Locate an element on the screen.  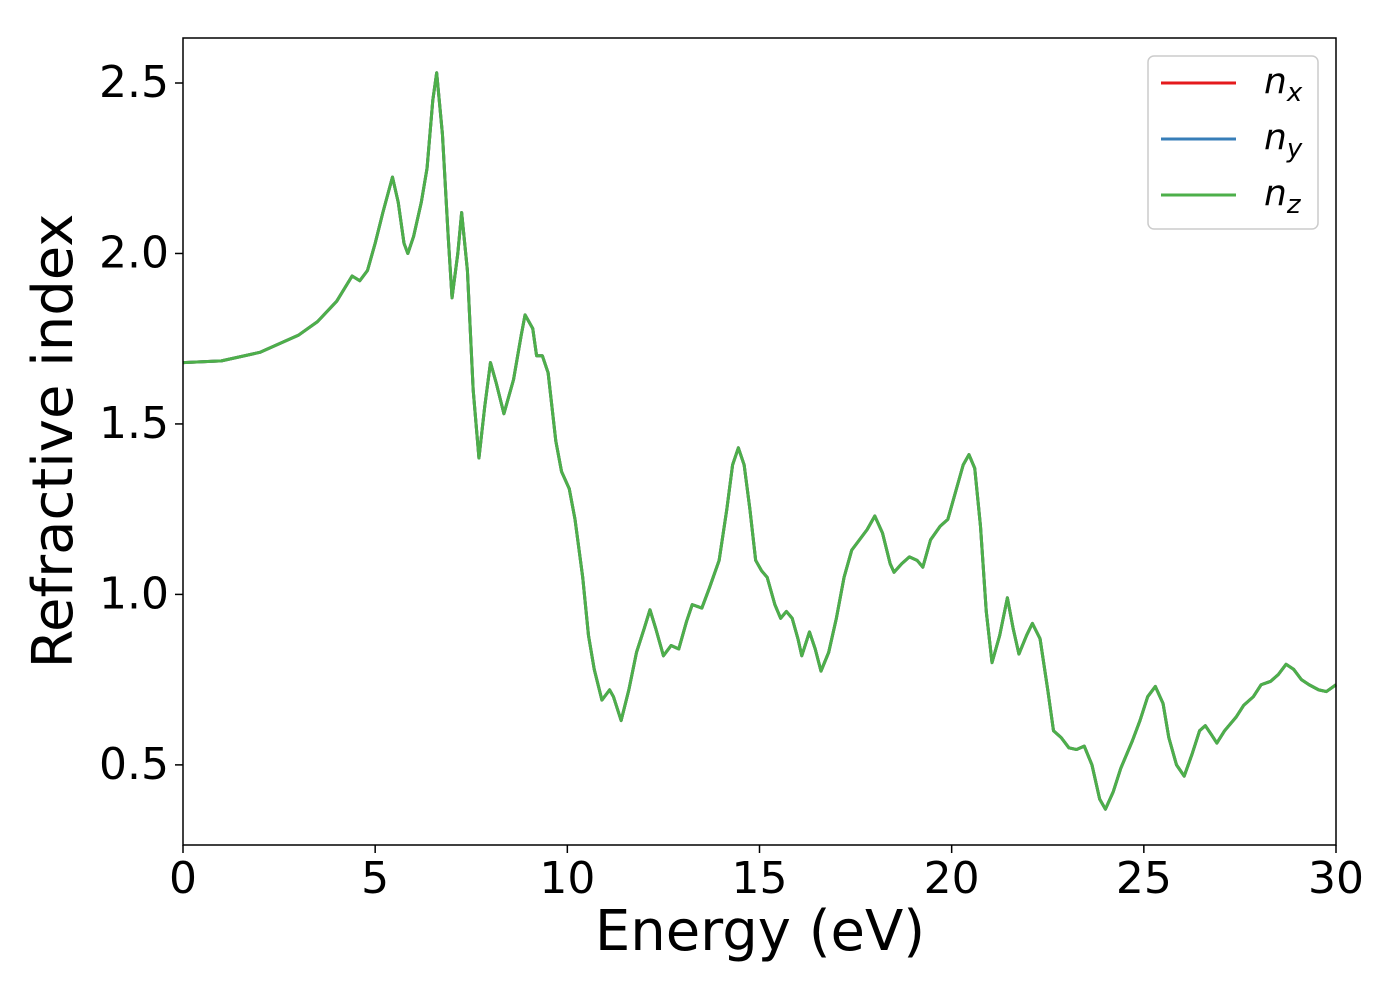
y-tick-label: 2.5 is located at coordinates (134, 82).